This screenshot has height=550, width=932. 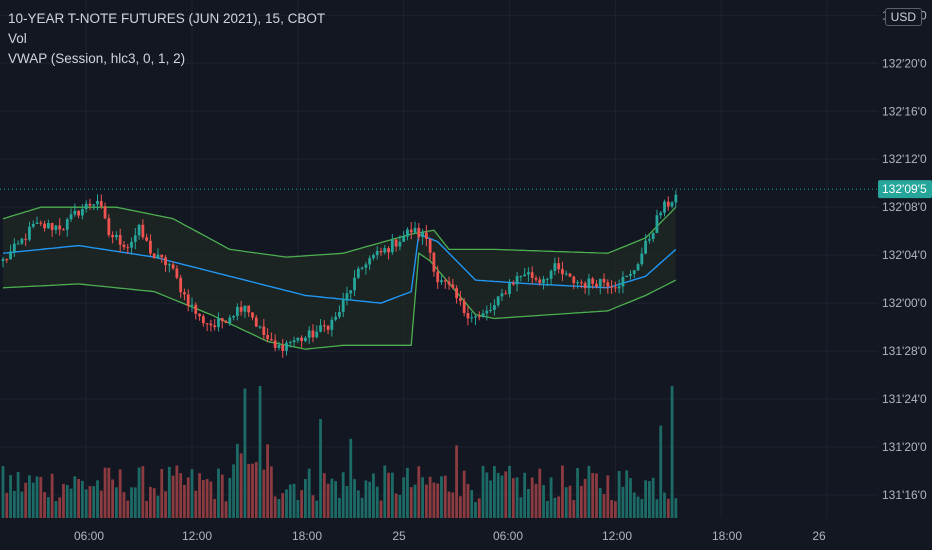 What do you see at coordinates (399, 536) in the screenshot?
I see `time-tick-label: 25` at bounding box center [399, 536].